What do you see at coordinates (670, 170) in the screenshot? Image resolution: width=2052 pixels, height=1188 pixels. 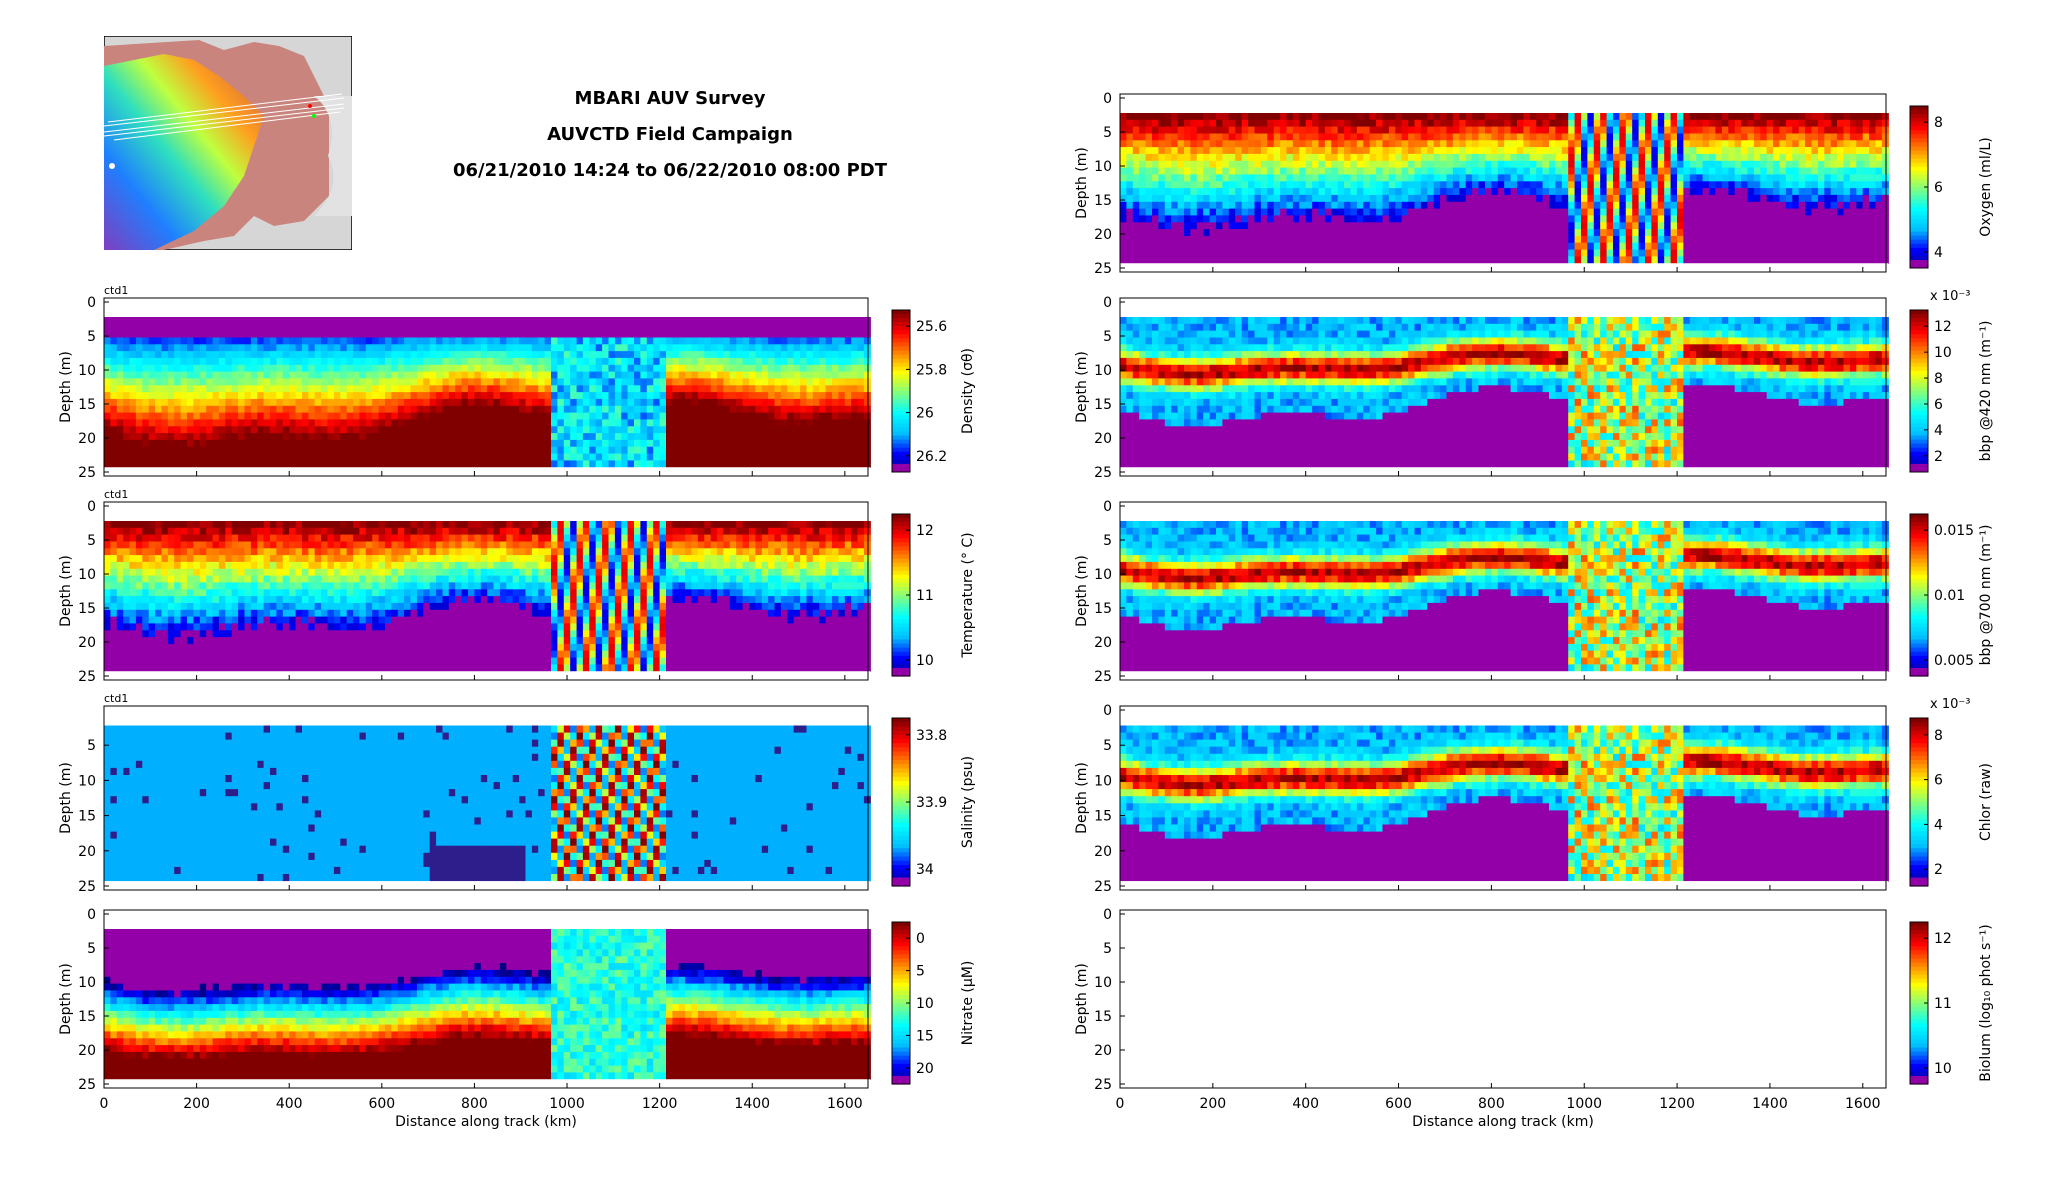 I see `date-range: 06/21/2010 14:24 to 06/22/2010 08:00 PDT` at bounding box center [670, 170].